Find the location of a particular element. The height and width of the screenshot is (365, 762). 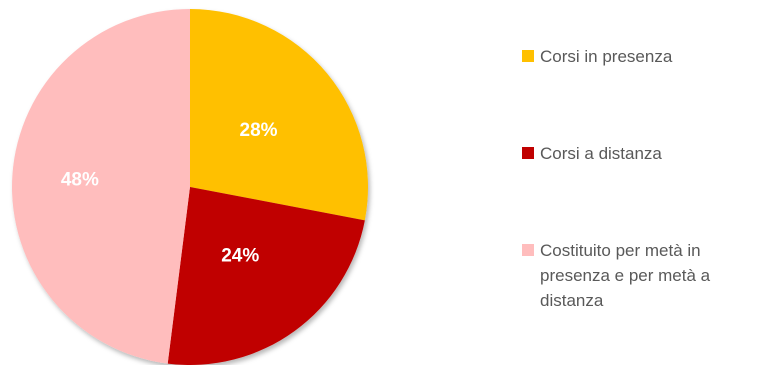

legend-label: Corsi in presenza is located at coordinates (606, 56).